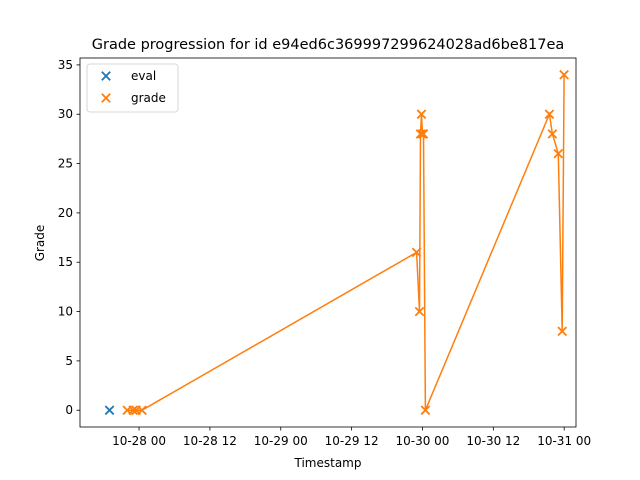 This screenshot has height=480, width=640. I want to click on x-tick-label: 10-29 00, so click(281, 441).